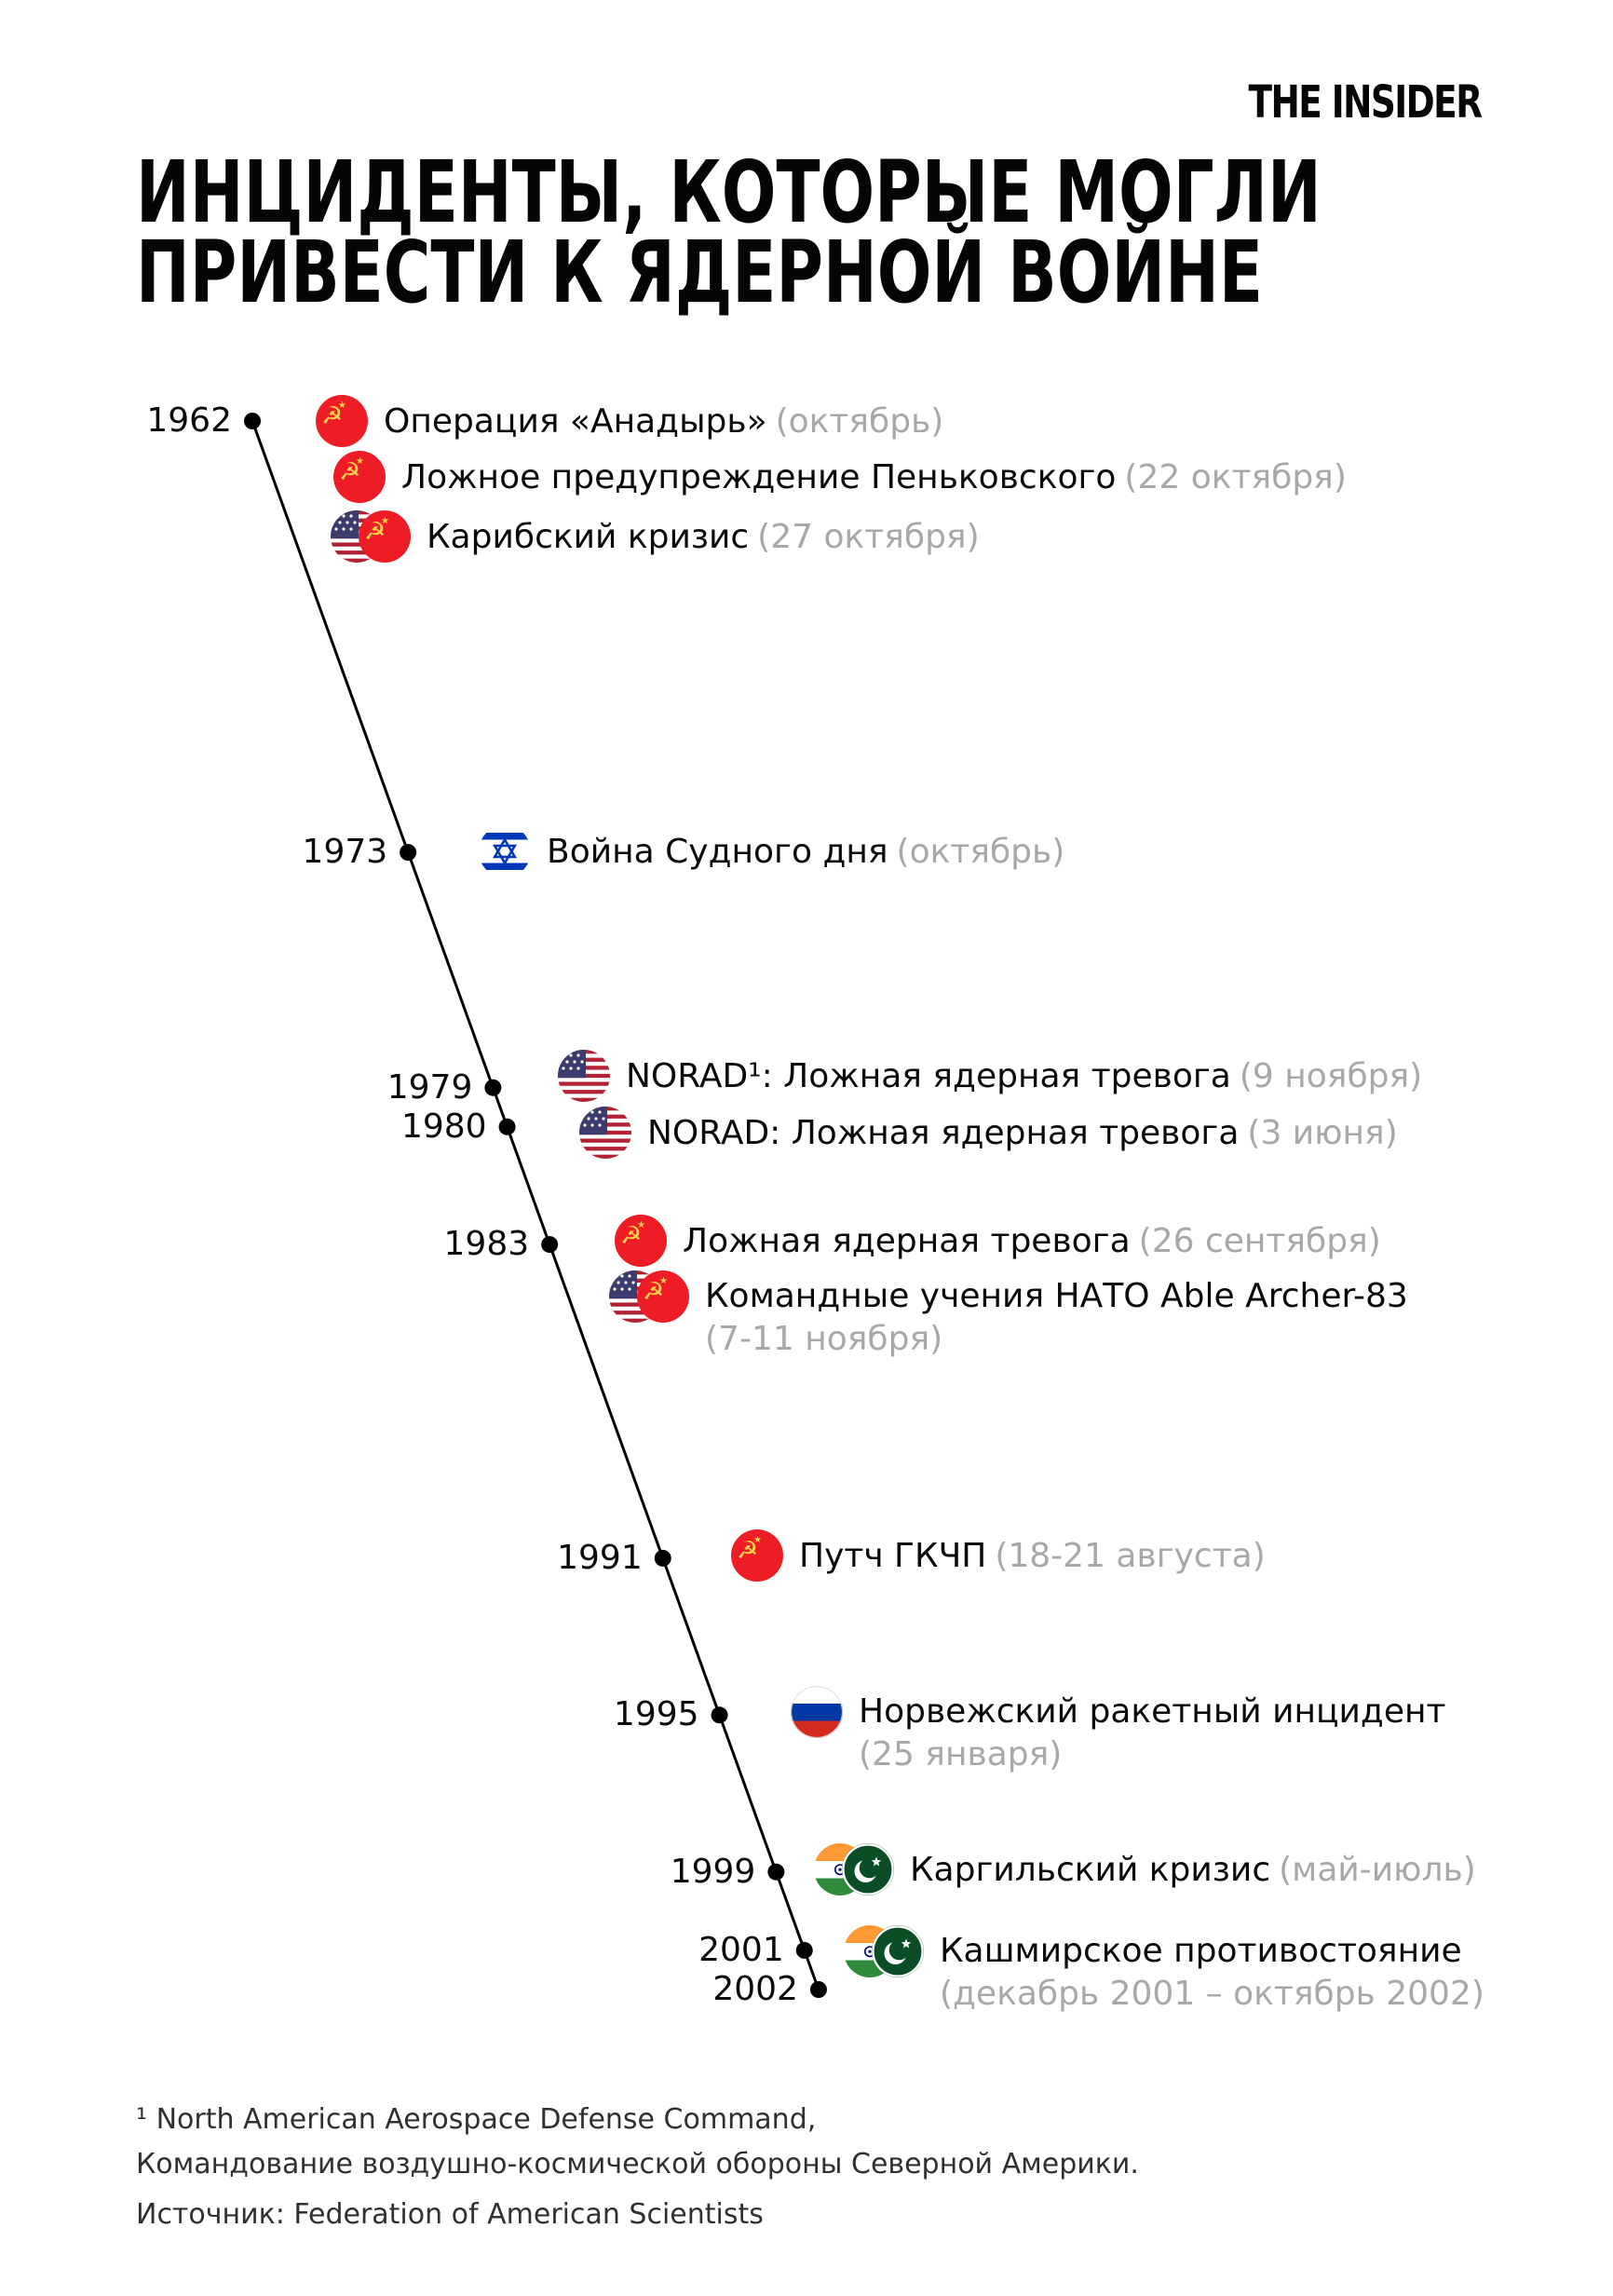  Describe the element at coordinates (893, 1555) in the screenshot. I see `event-name: Путч ГКЧП` at that location.